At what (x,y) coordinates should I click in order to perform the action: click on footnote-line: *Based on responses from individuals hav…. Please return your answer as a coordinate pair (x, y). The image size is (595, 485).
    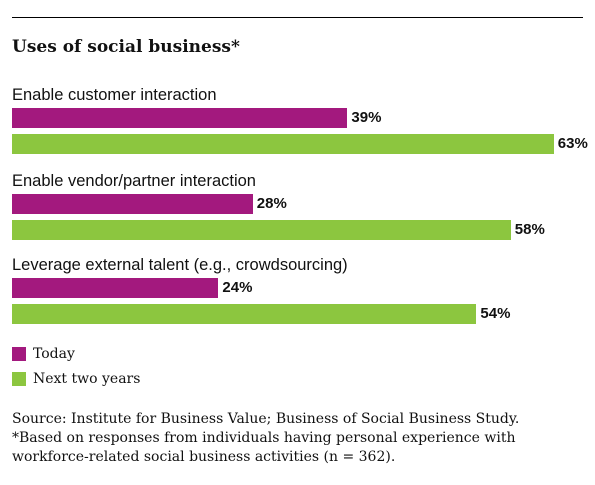
    Looking at the image, I should click on (264, 438).